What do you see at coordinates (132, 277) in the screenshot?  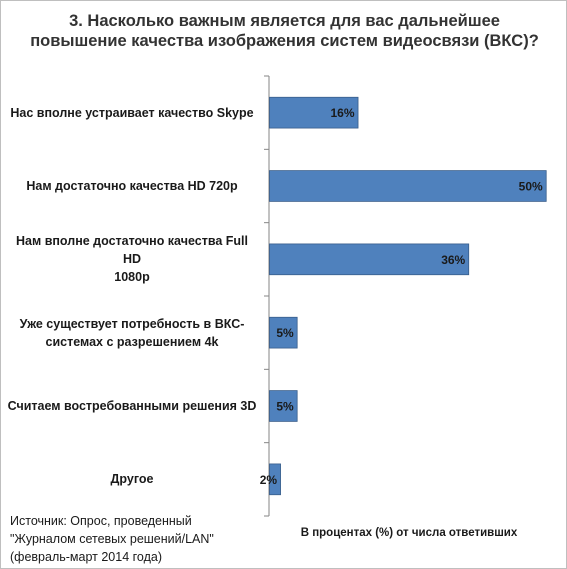 I see `category-label-2-line-1: 1080p` at bounding box center [132, 277].